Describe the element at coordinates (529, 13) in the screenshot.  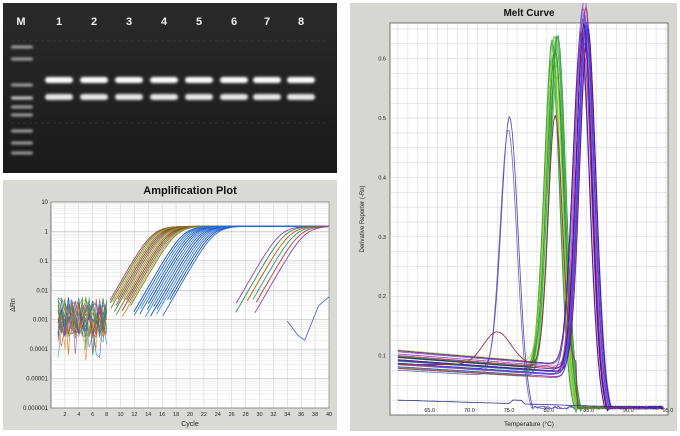
I see `melt-title: Melt Curve` at that location.